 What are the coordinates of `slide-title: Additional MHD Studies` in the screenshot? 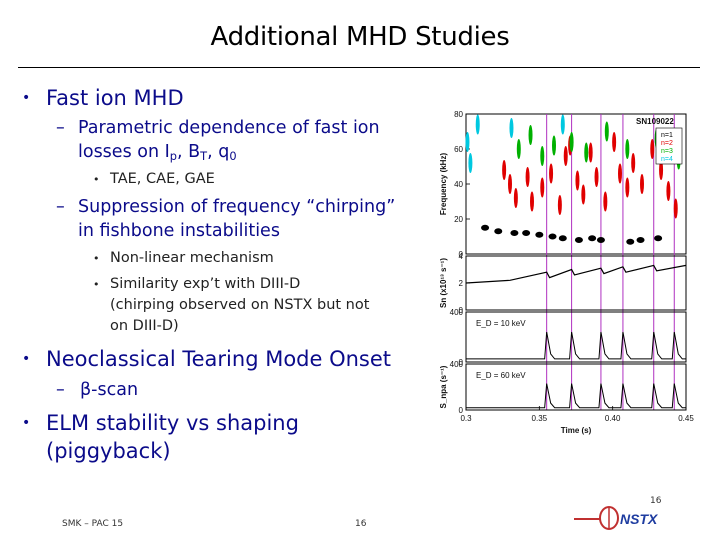 It's located at (360, 37).